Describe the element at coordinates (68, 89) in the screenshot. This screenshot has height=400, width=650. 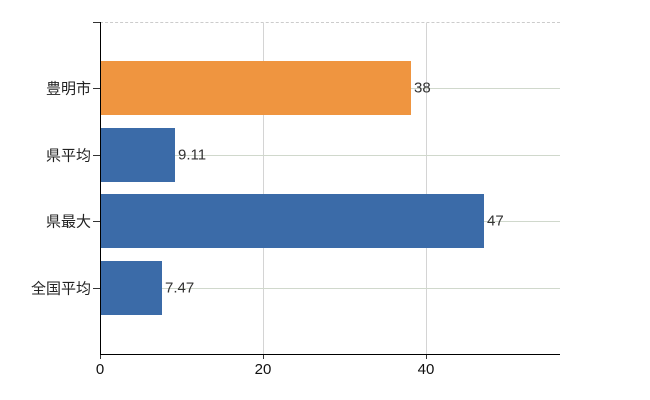
I see `category-label: 豊明市` at that location.